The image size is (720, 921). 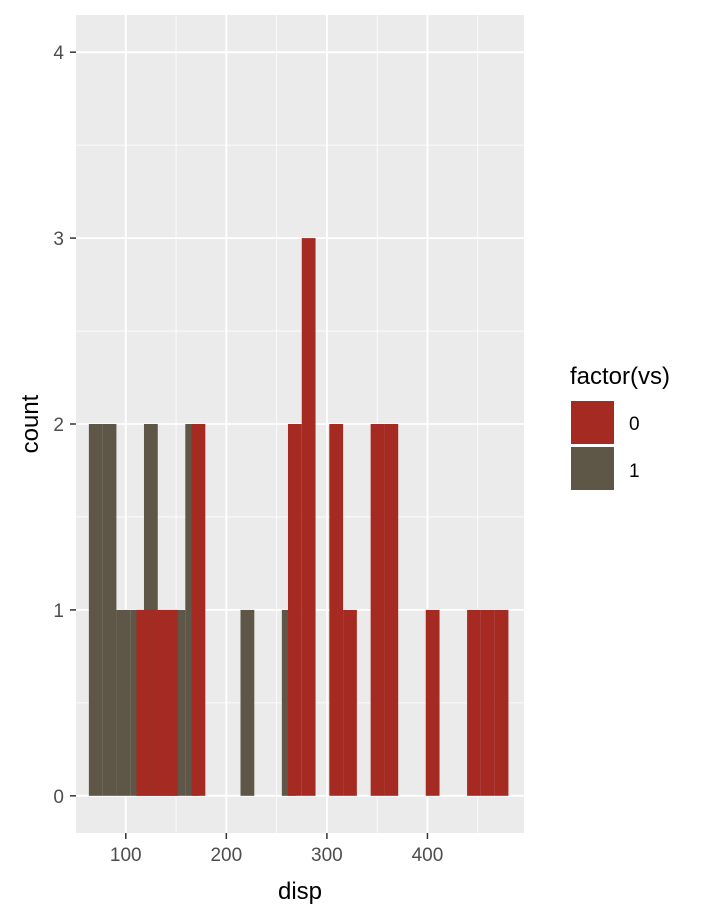 What do you see at coordinates (428, 855) in the screenshot?
I see `x-tick-label: 400` at bounding box center [428, 855].